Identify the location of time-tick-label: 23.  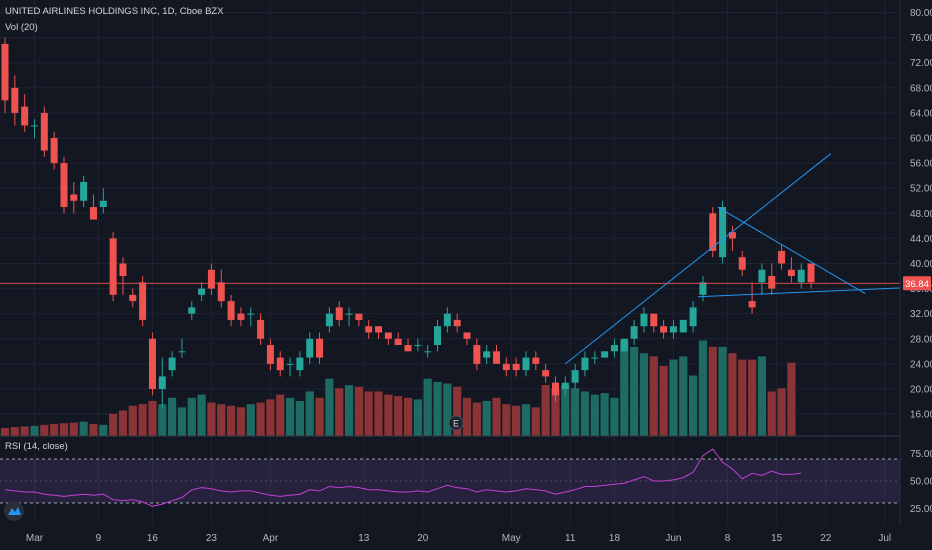
(212, 538).